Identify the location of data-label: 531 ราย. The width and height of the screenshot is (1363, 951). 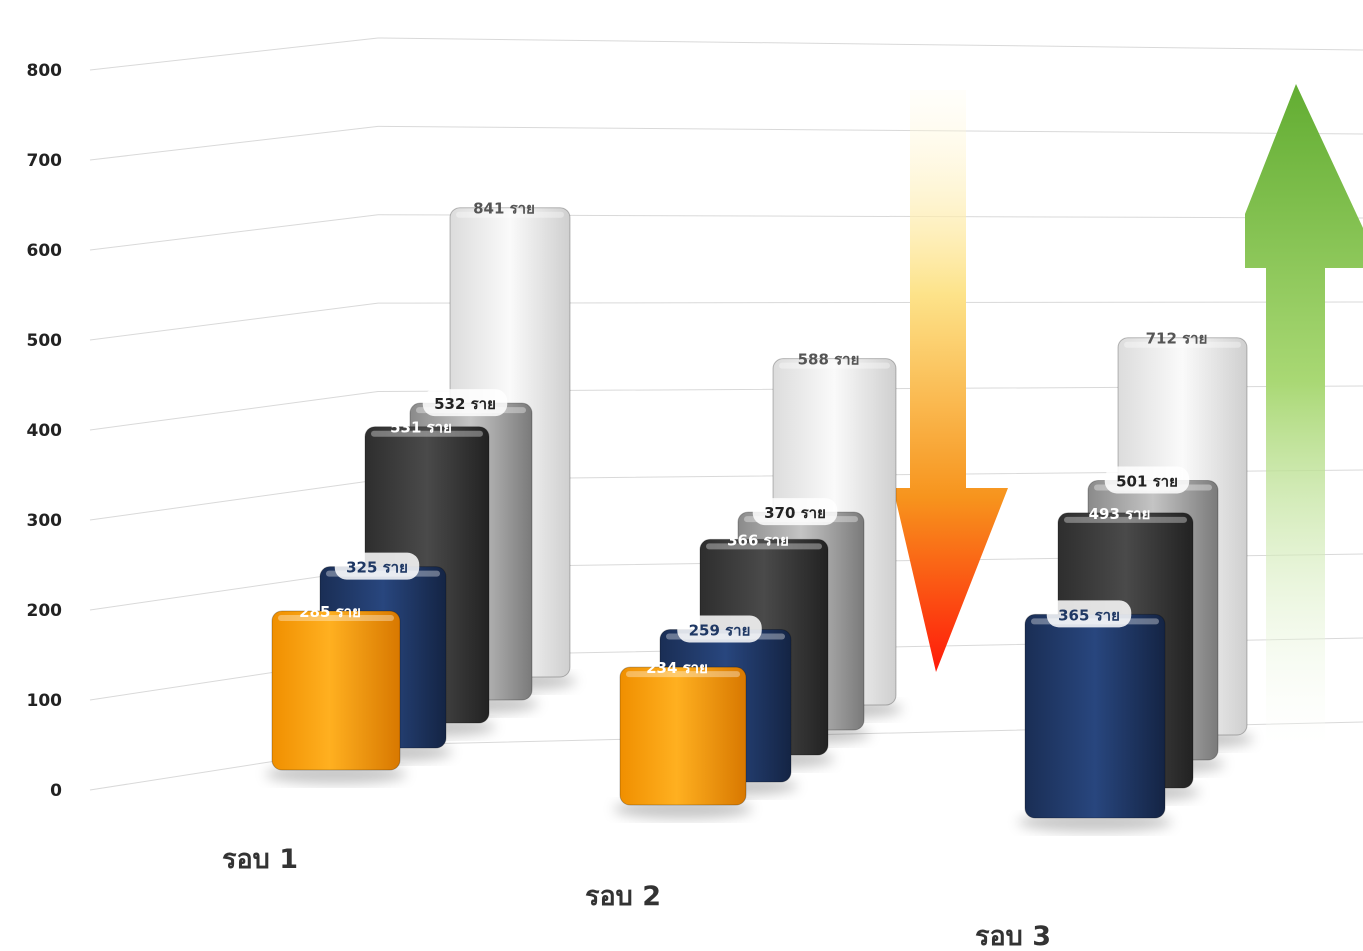
(421, 428).